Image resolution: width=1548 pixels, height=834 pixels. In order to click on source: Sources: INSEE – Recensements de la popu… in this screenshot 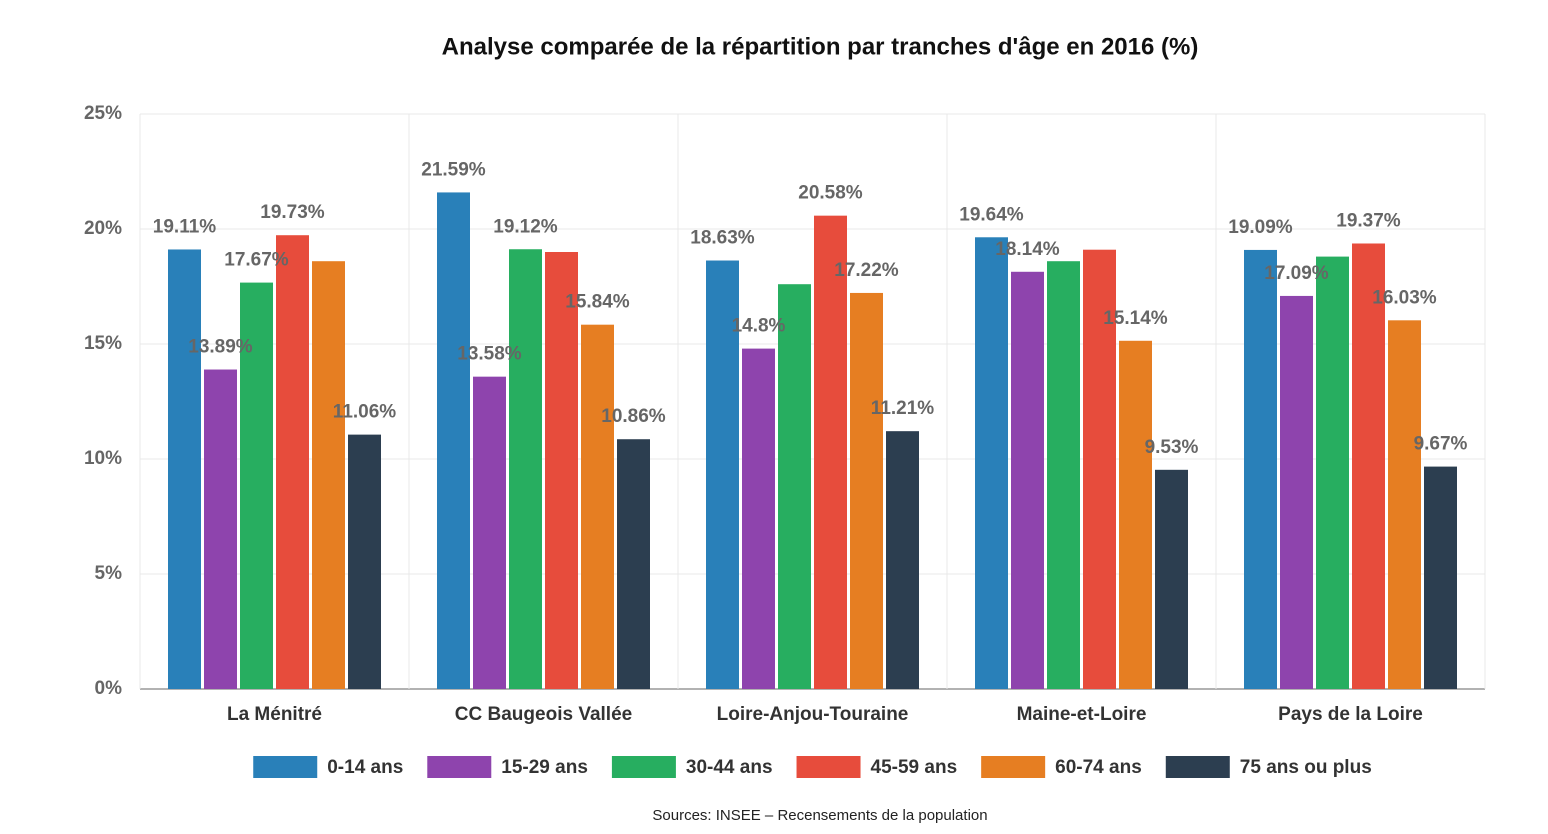, I will do `click(819, 815)`.